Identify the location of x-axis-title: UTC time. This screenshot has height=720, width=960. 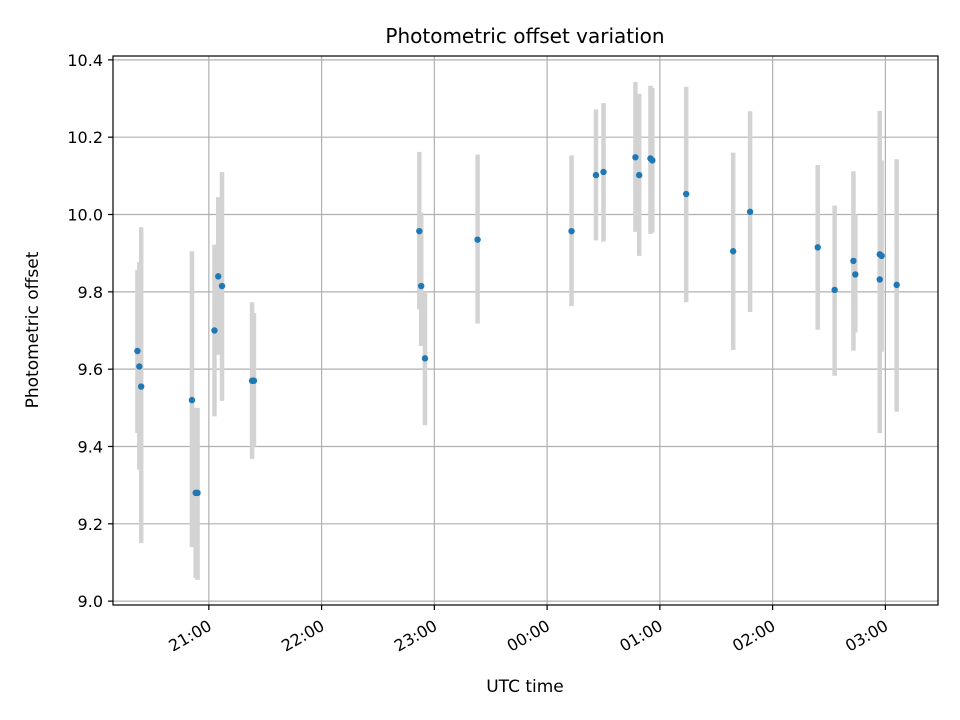
(525, 687).